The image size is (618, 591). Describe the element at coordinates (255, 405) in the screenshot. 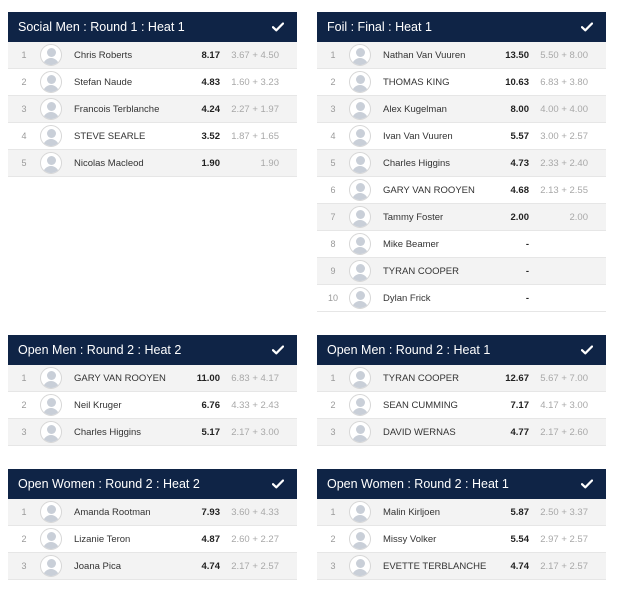

I see `wave-scores: 4.33 + 2.43` at that location.